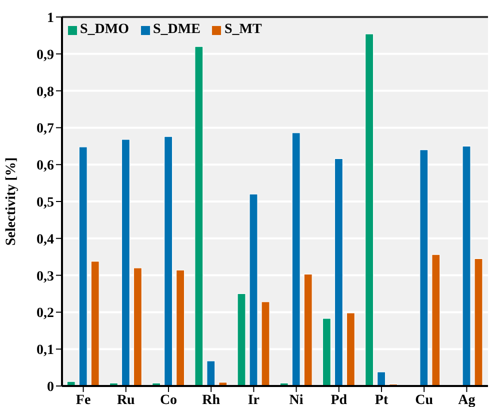 This screenshot has width=500, height=407. Describe the element at coordinates (45, 166) in the screenshot. I see `y-tick-label: 0,6` at that location.